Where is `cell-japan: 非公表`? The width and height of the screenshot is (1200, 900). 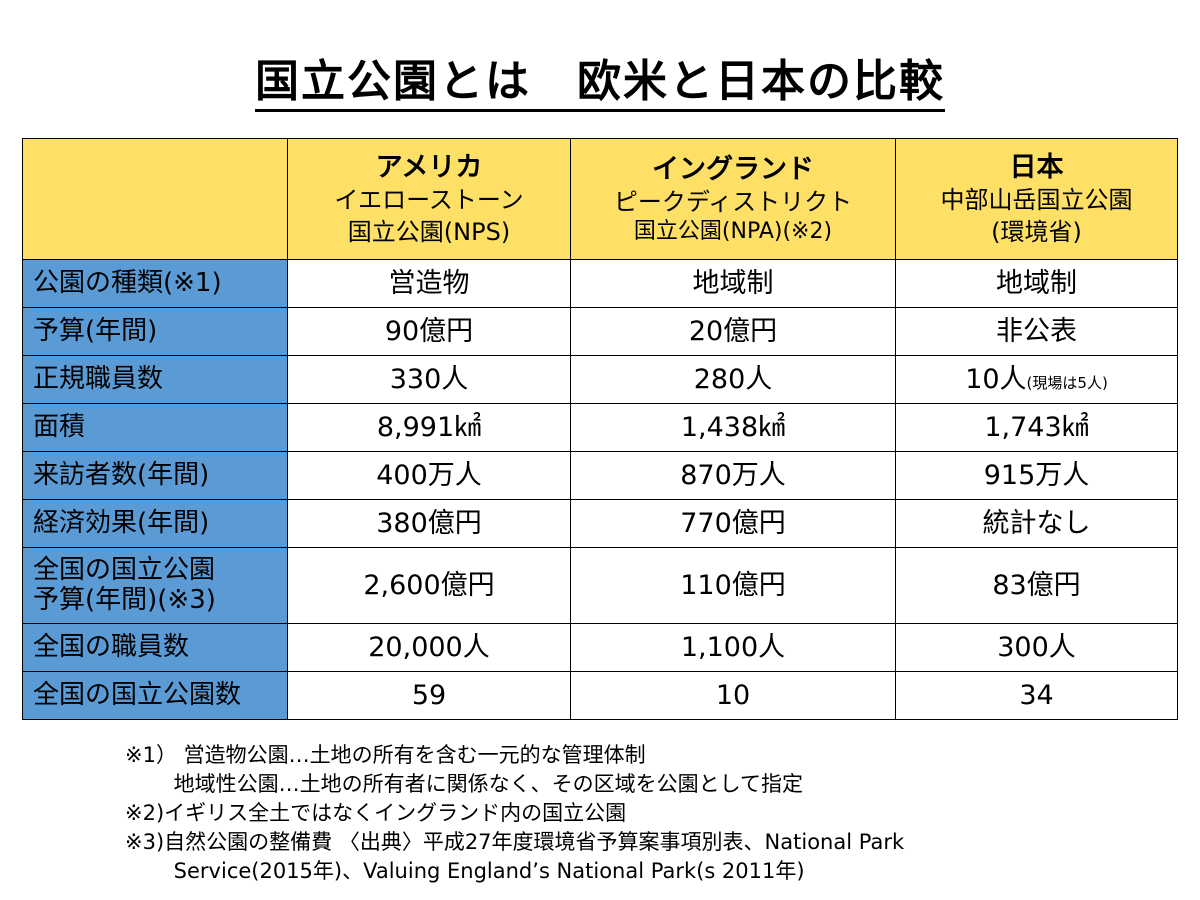
cell-japan: 非公表 is located at coordinates (1036, 331).